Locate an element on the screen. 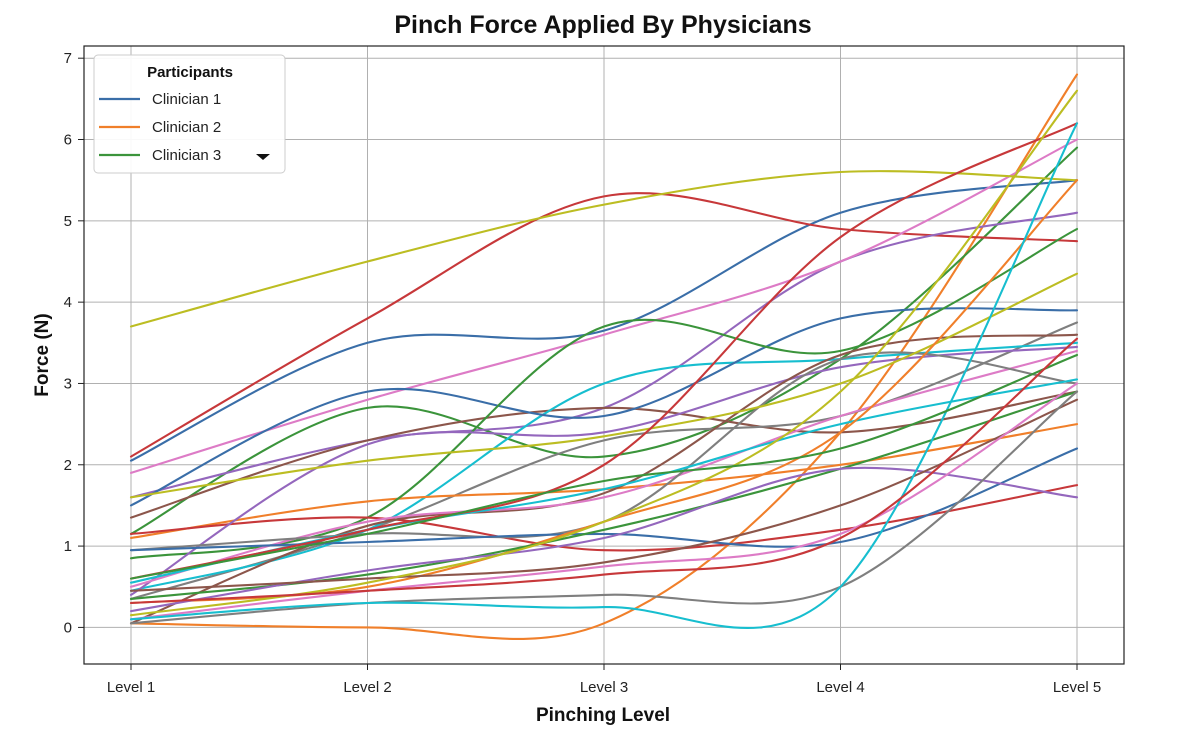 This screenshot has width=1191, height=735. y-tick-label: 7 is located at coordinates (68, 58).